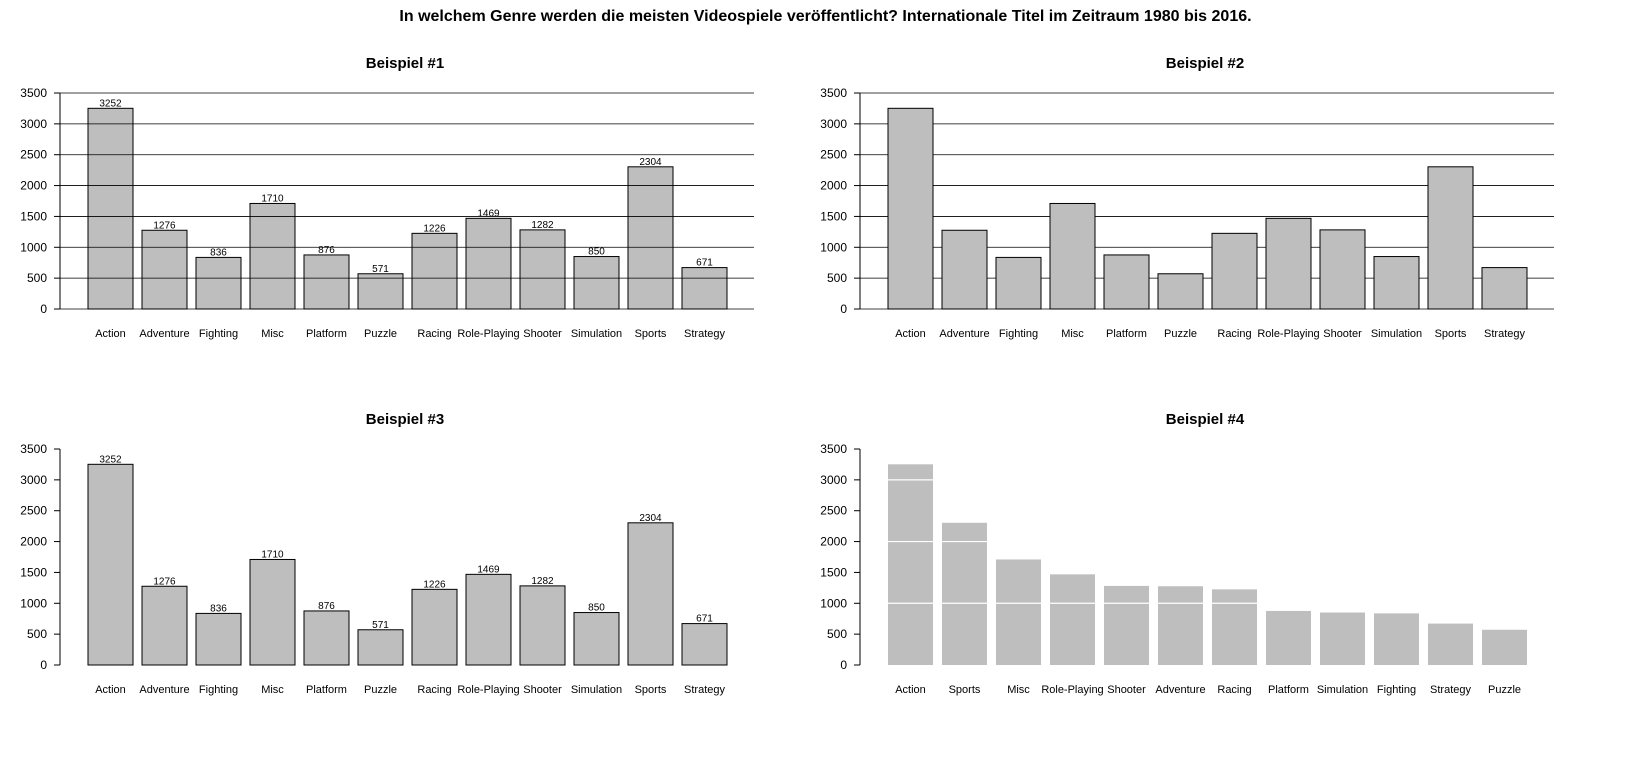 This screenshot has width=1651, height=781. What do you see at coordinates (1205, 63) in the screenshot?
I see `chart-title: Beispiel #2` at bounding box center [1205, 63].